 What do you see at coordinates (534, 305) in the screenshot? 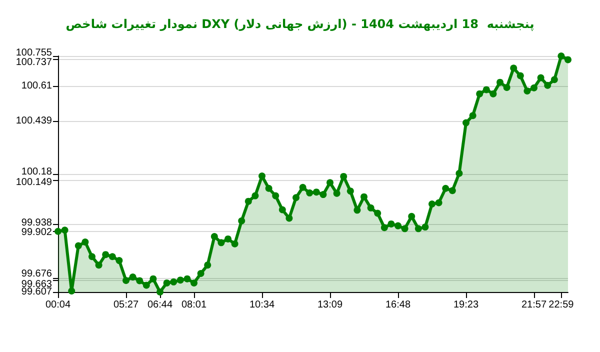
I see `x-tick-label: 21:57` at bounding box center [534, 305].